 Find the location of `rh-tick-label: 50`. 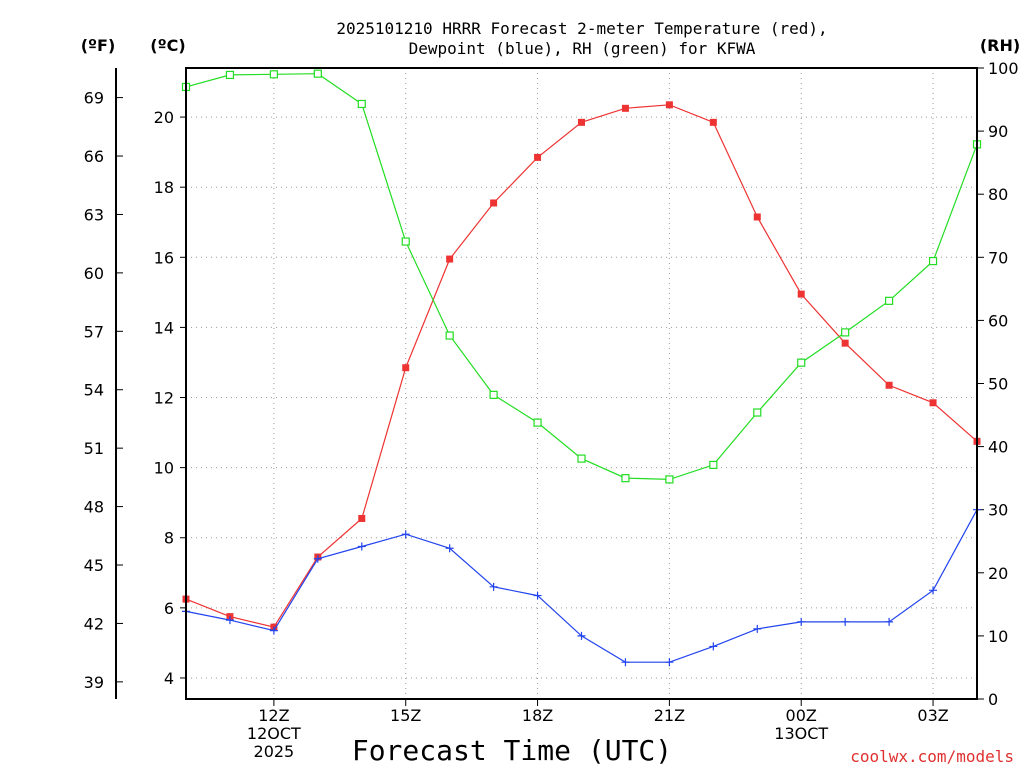

rh-tick-label: 50 is located at coordinates (998, 384).